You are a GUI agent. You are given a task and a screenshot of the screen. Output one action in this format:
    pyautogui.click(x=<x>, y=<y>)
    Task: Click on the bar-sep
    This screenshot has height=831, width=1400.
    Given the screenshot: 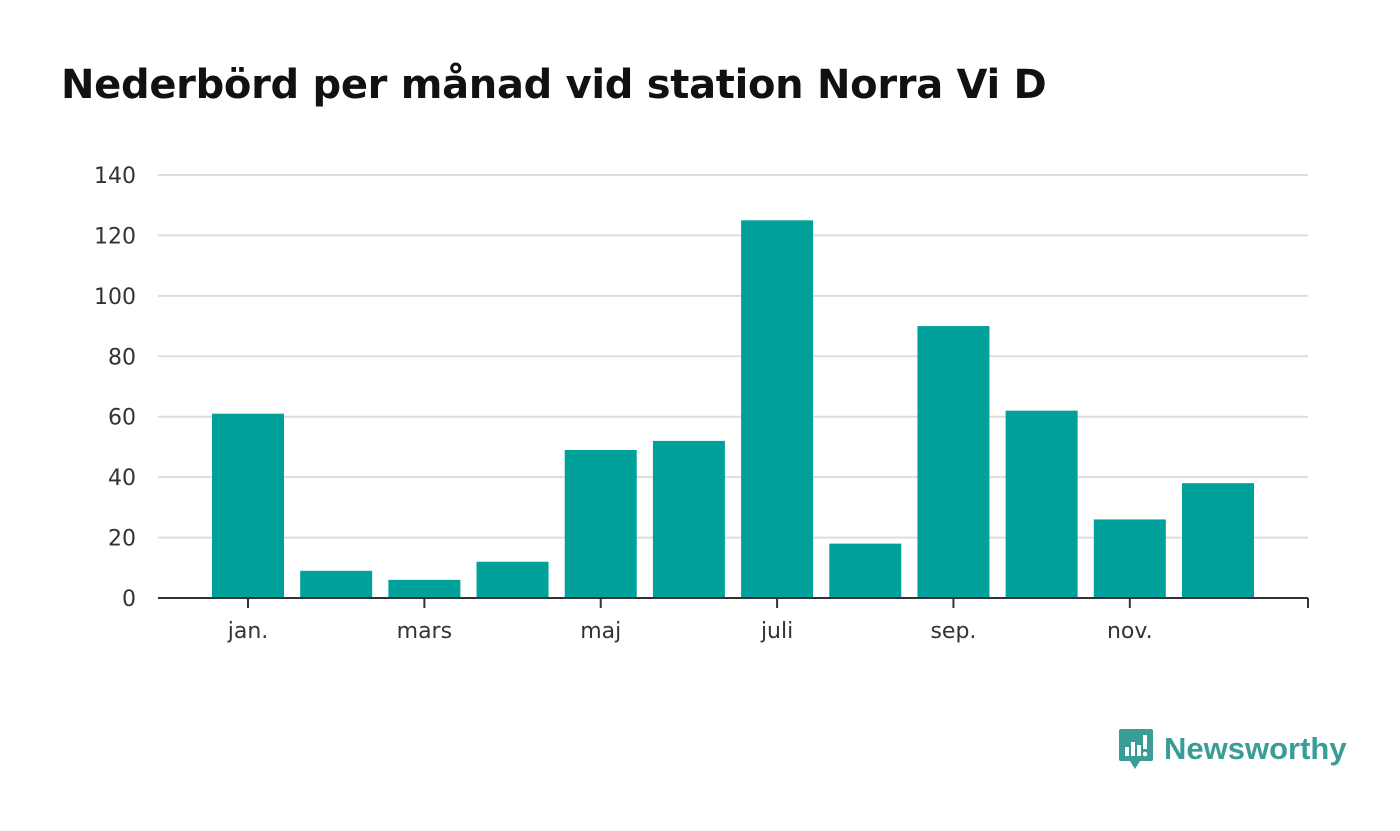 What is the action you would take?
    pyautogui.click(x=953, y=462)
    